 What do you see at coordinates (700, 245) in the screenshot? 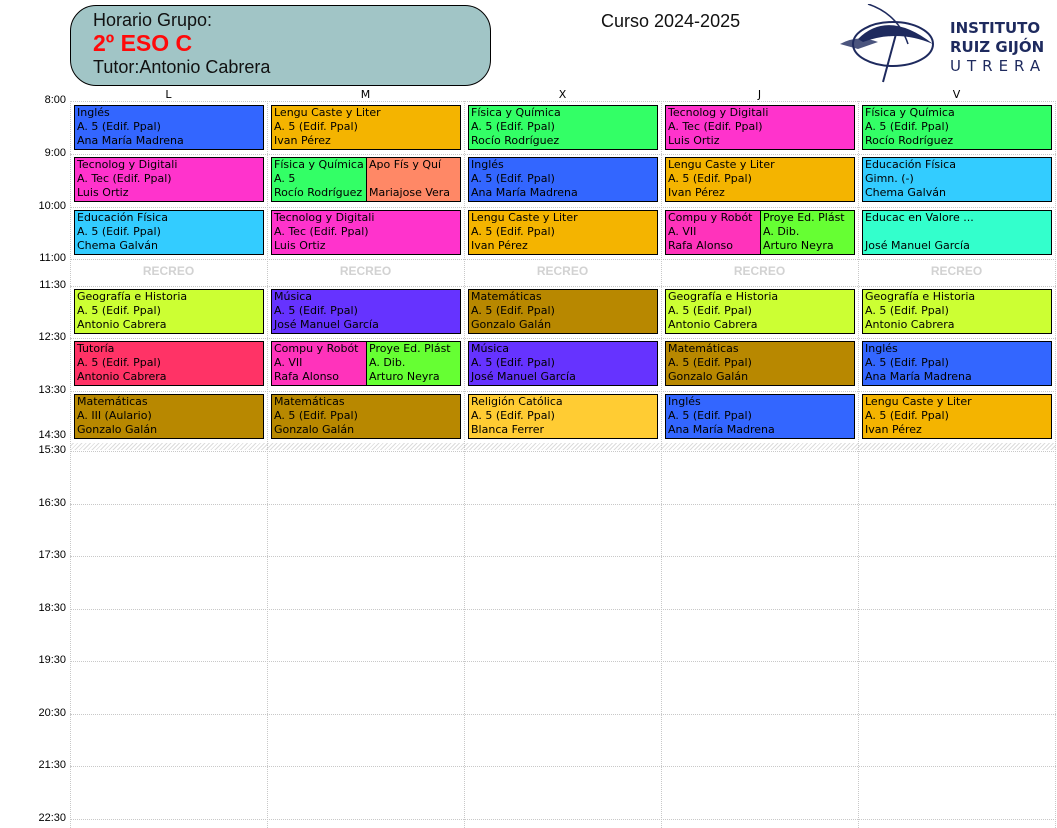
I see `class-teacher: Rafa Alonso` at bounding box center [700, 245].